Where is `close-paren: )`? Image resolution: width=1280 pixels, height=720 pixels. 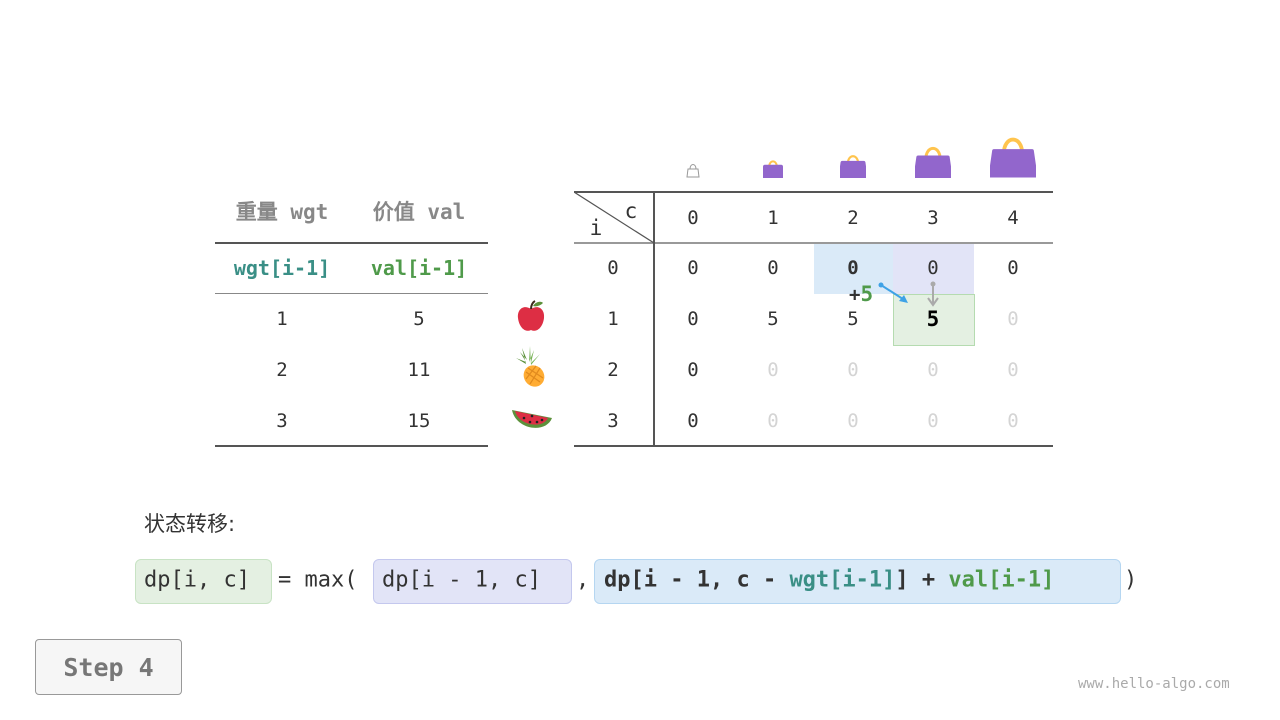 close-paren: ) is located at coordinates (1131, 580).